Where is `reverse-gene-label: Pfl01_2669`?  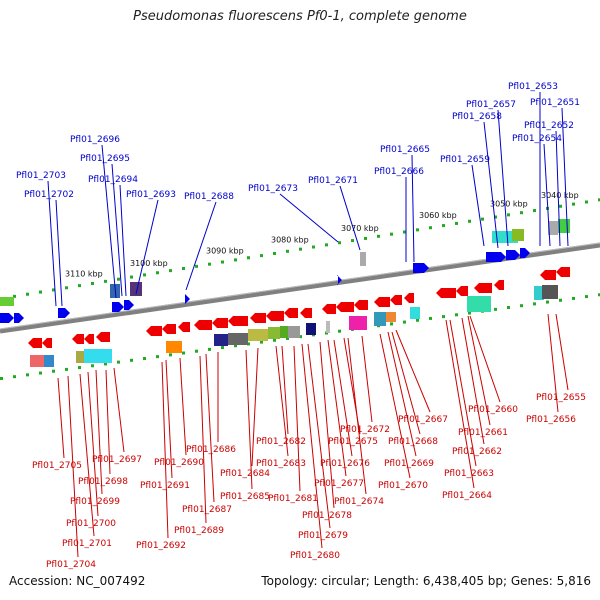 reverse-gene-label: Pfl01_2669 is located at coordinates (409, 464).